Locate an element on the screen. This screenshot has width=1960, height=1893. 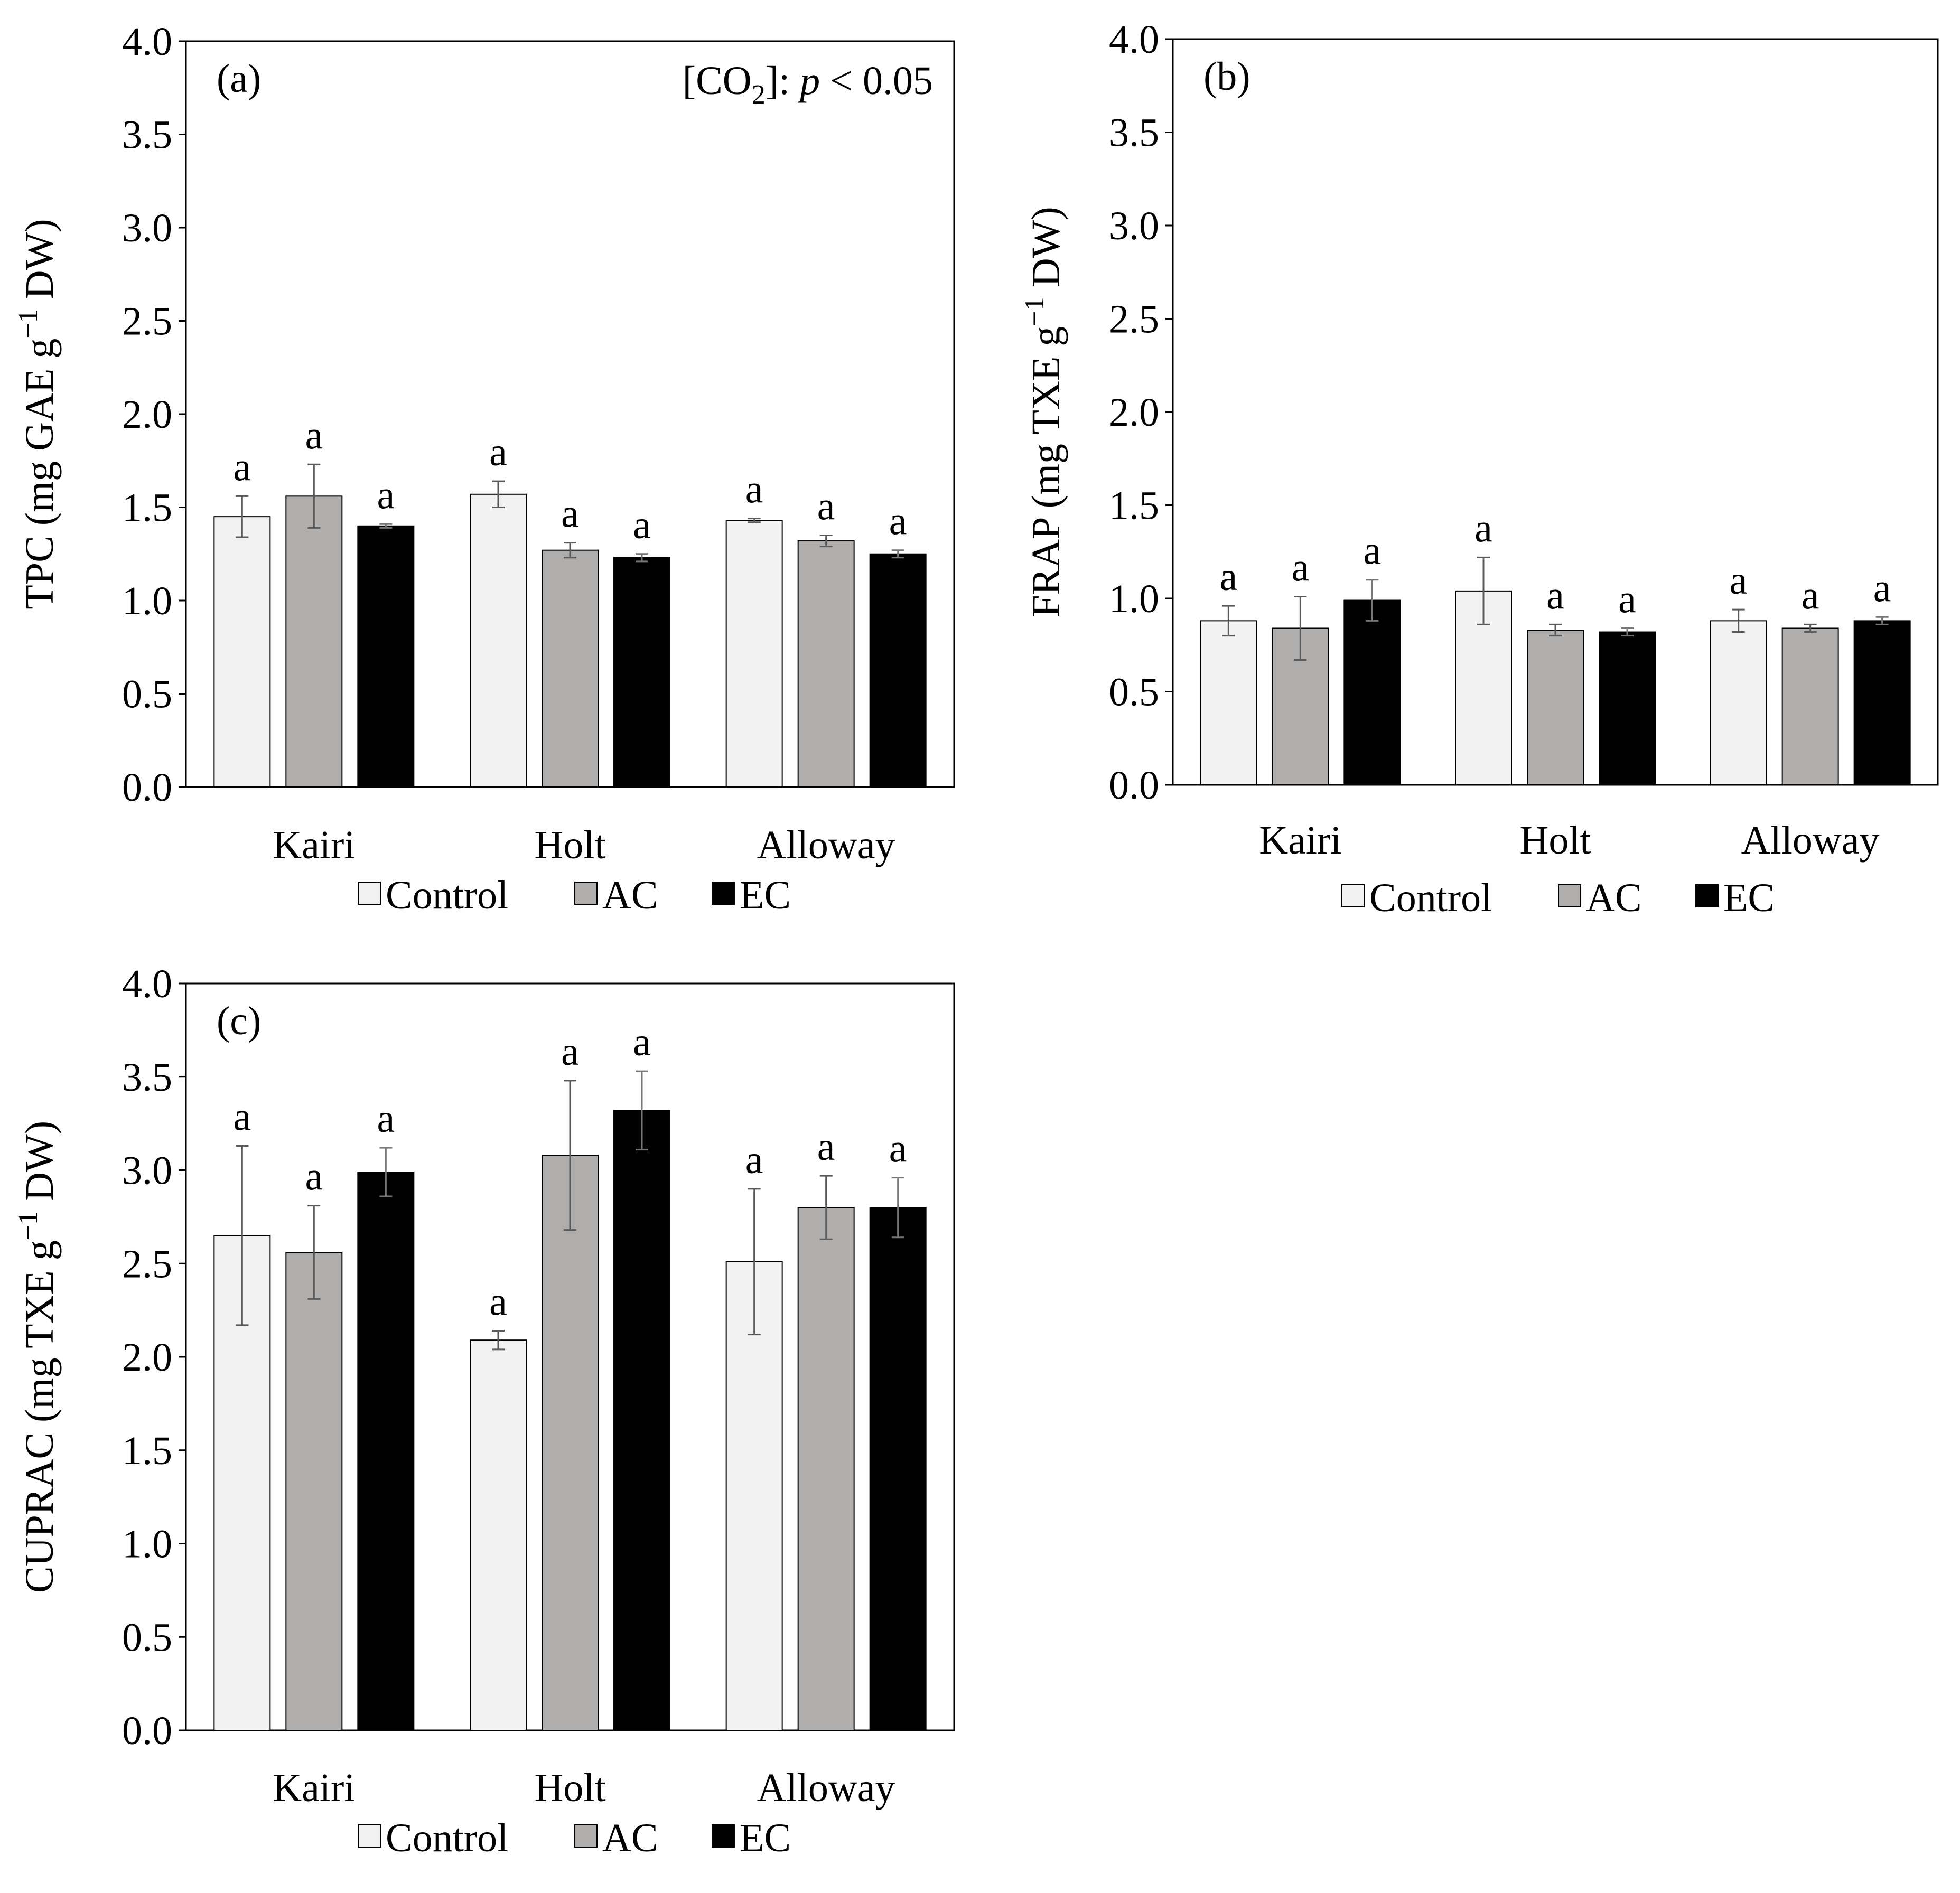
x-category-label: Alloway is located at coordinates (826, 1788).